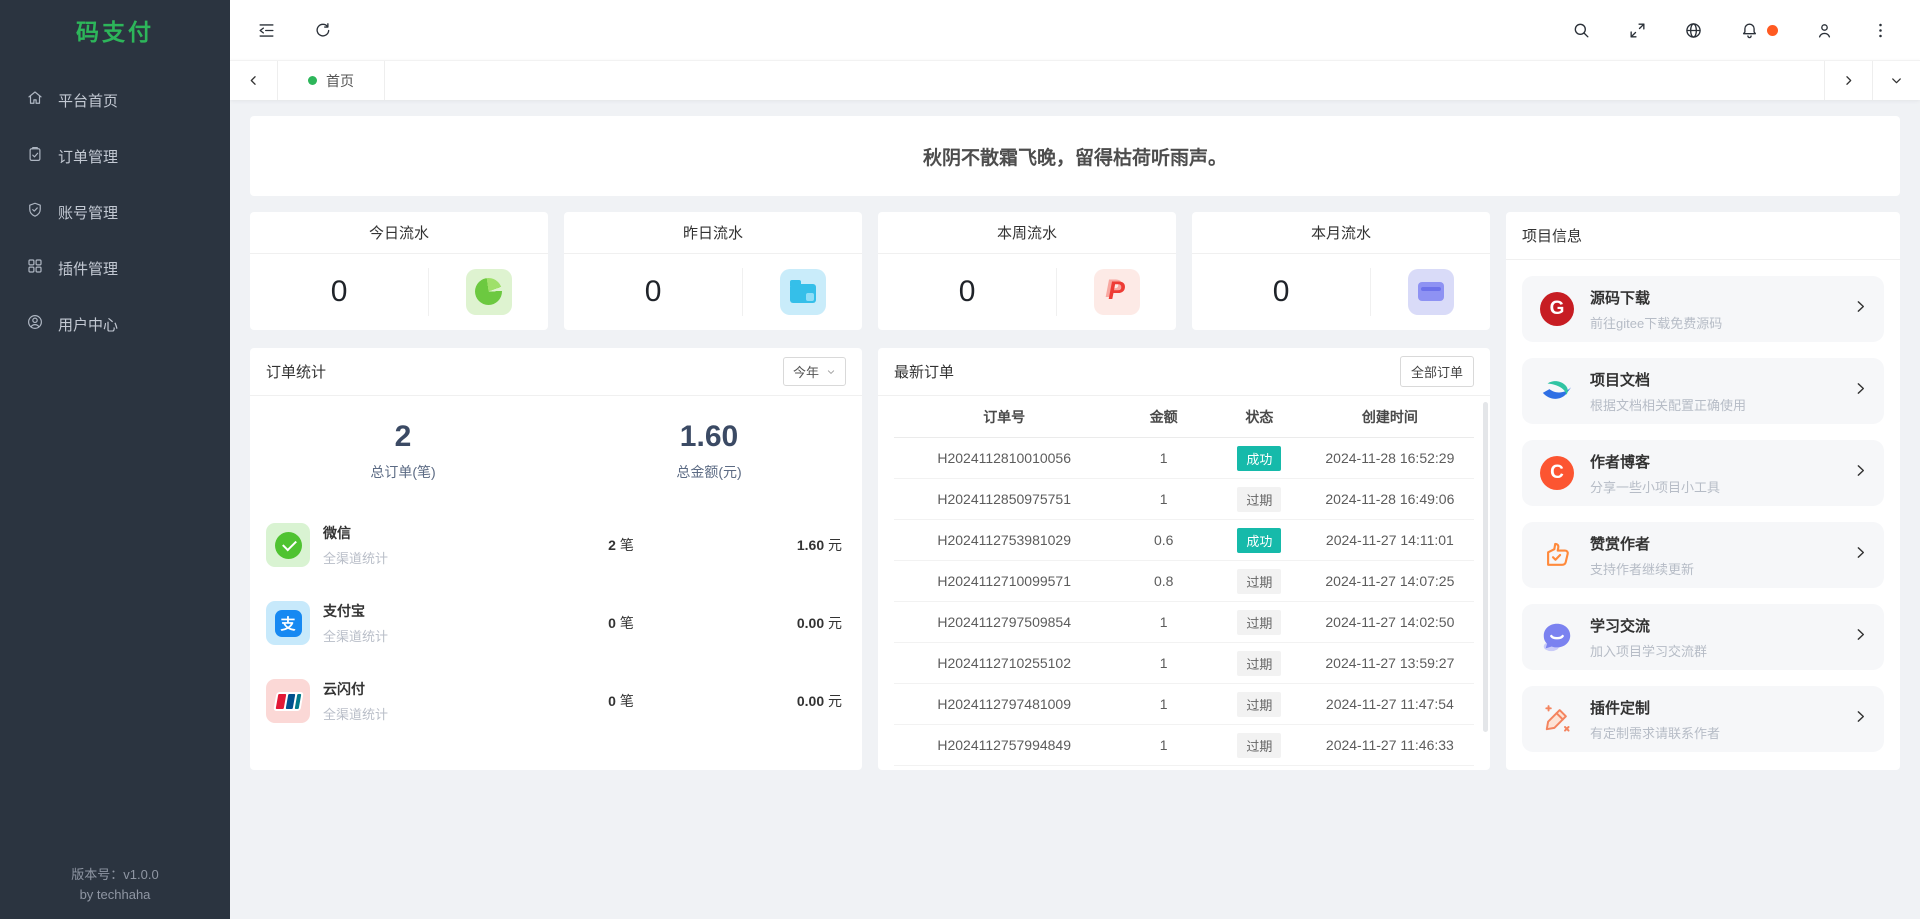  What do you see at coordinates (1004, 540) in the screenshot?
I see `order-number-cell: H2024112753981029` at bounding box center [1004, 540].